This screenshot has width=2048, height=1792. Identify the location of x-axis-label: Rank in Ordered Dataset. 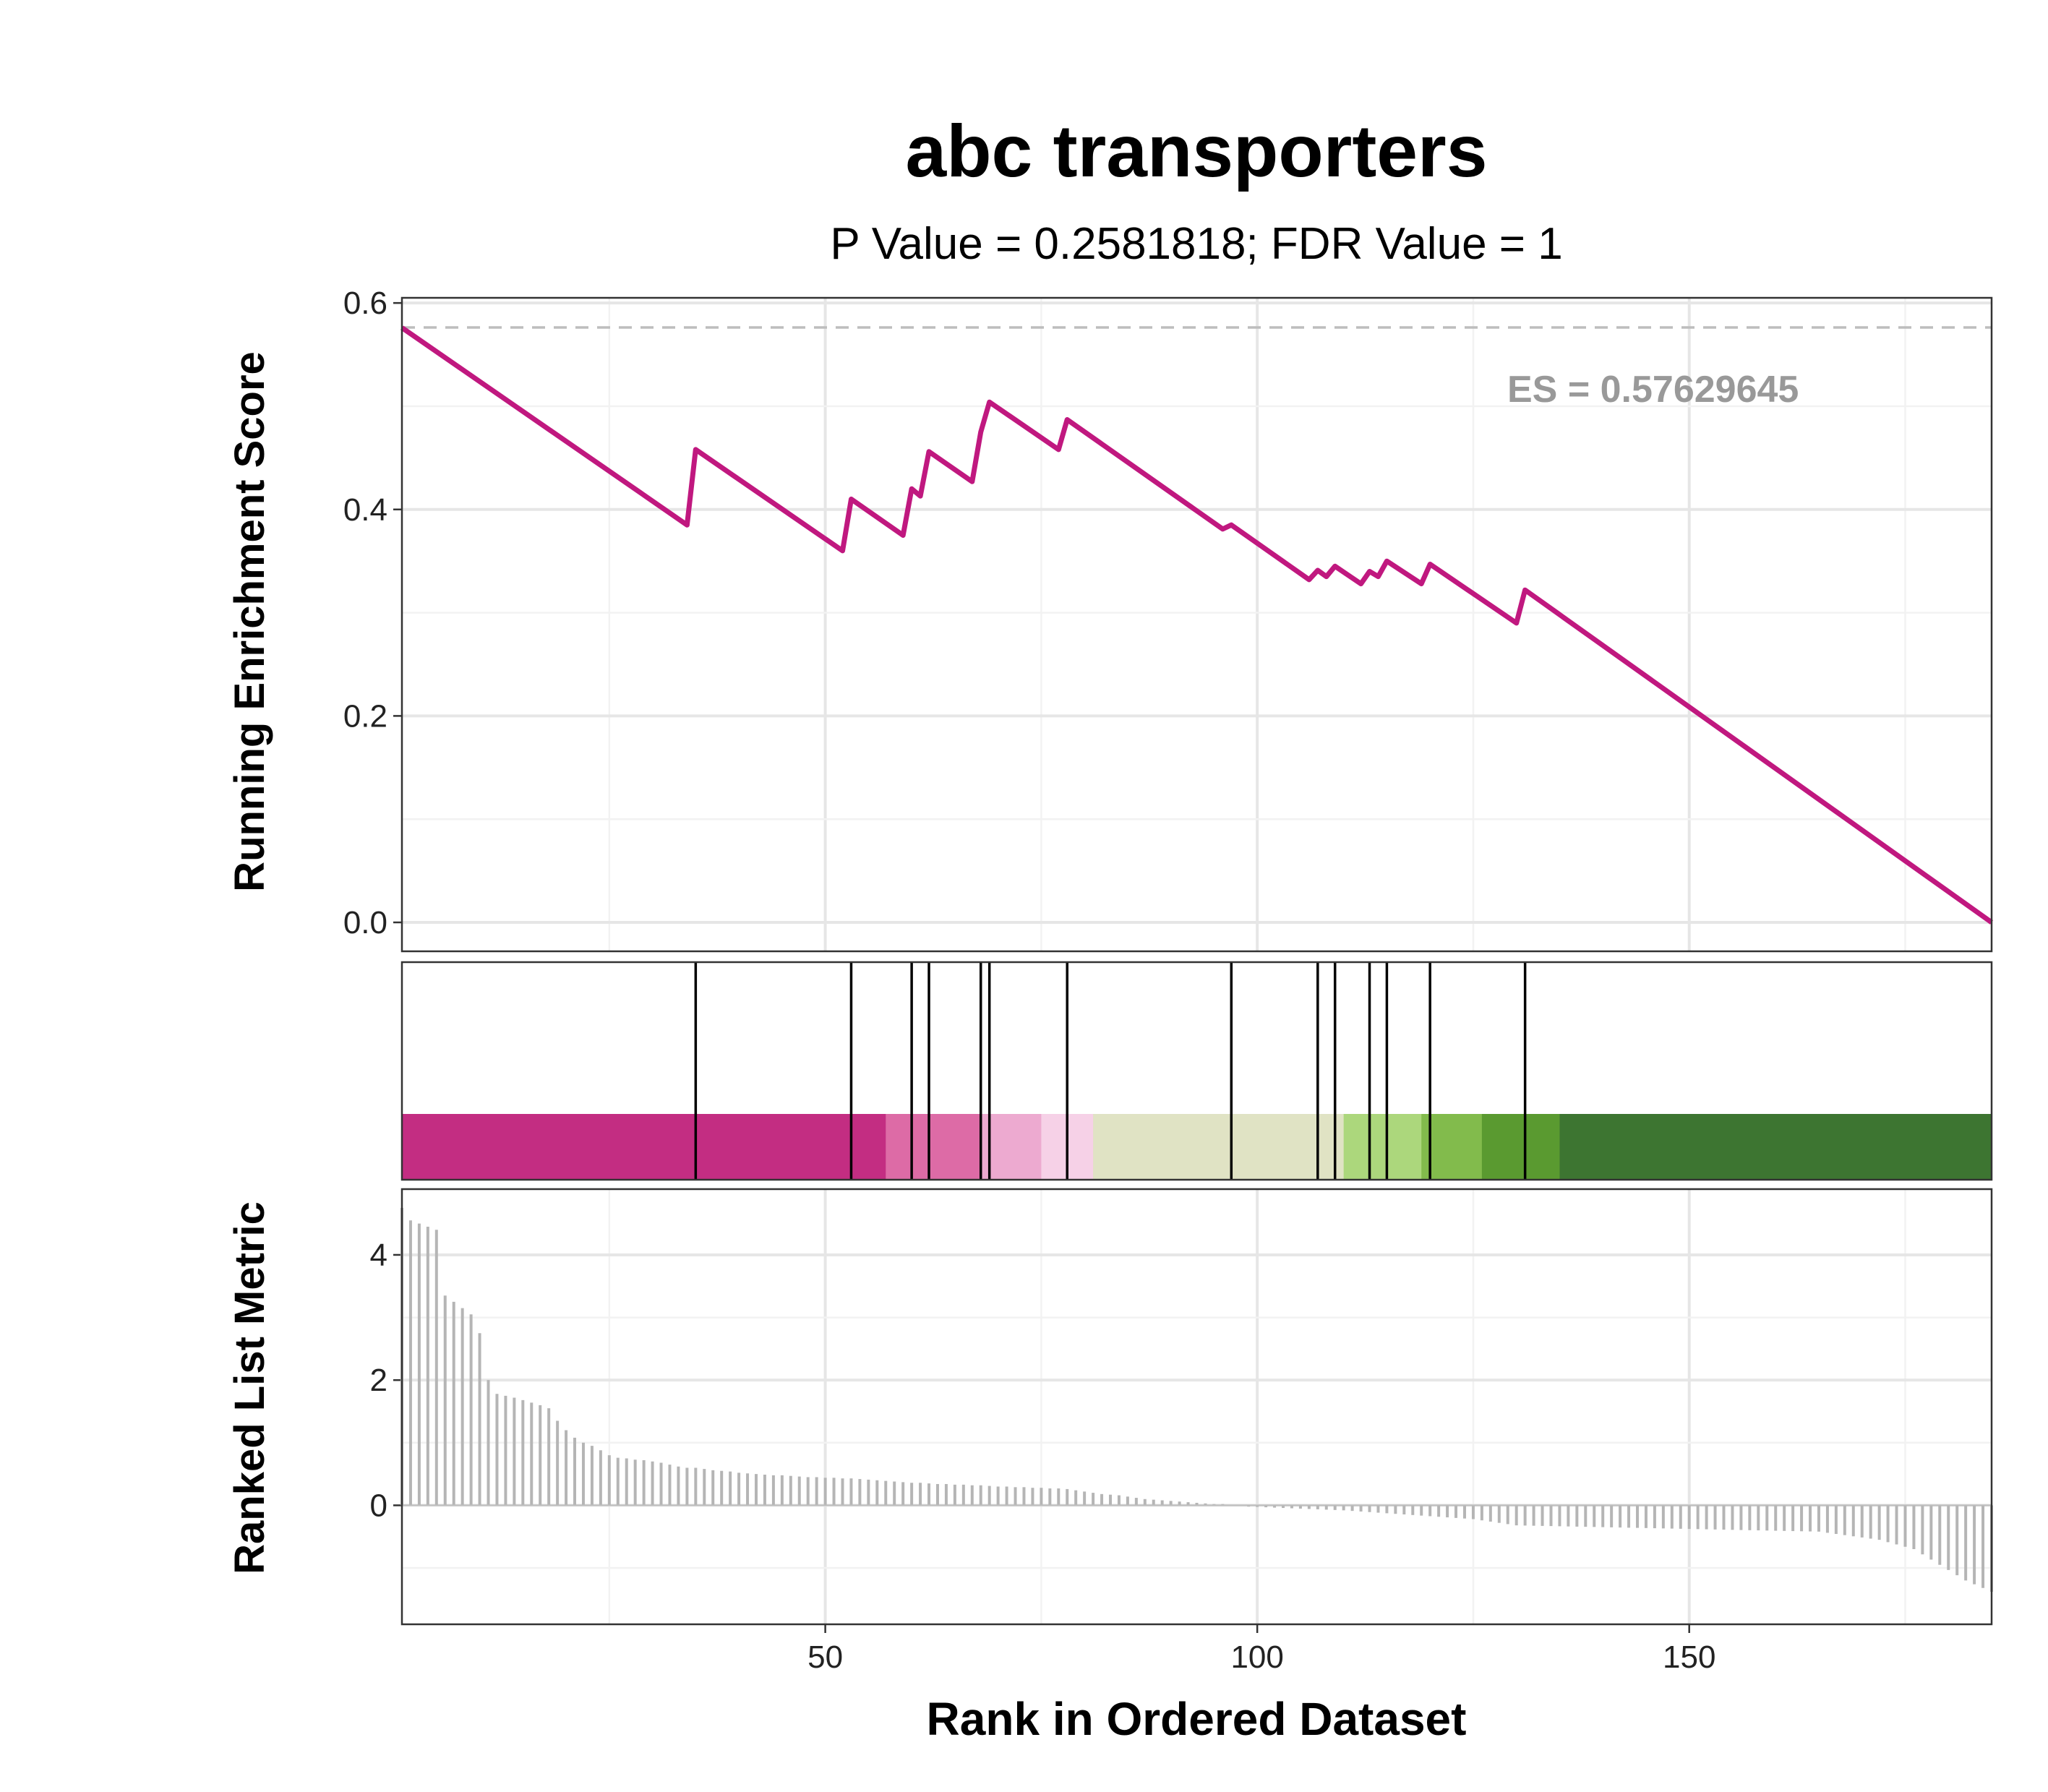
(1197, 1719).